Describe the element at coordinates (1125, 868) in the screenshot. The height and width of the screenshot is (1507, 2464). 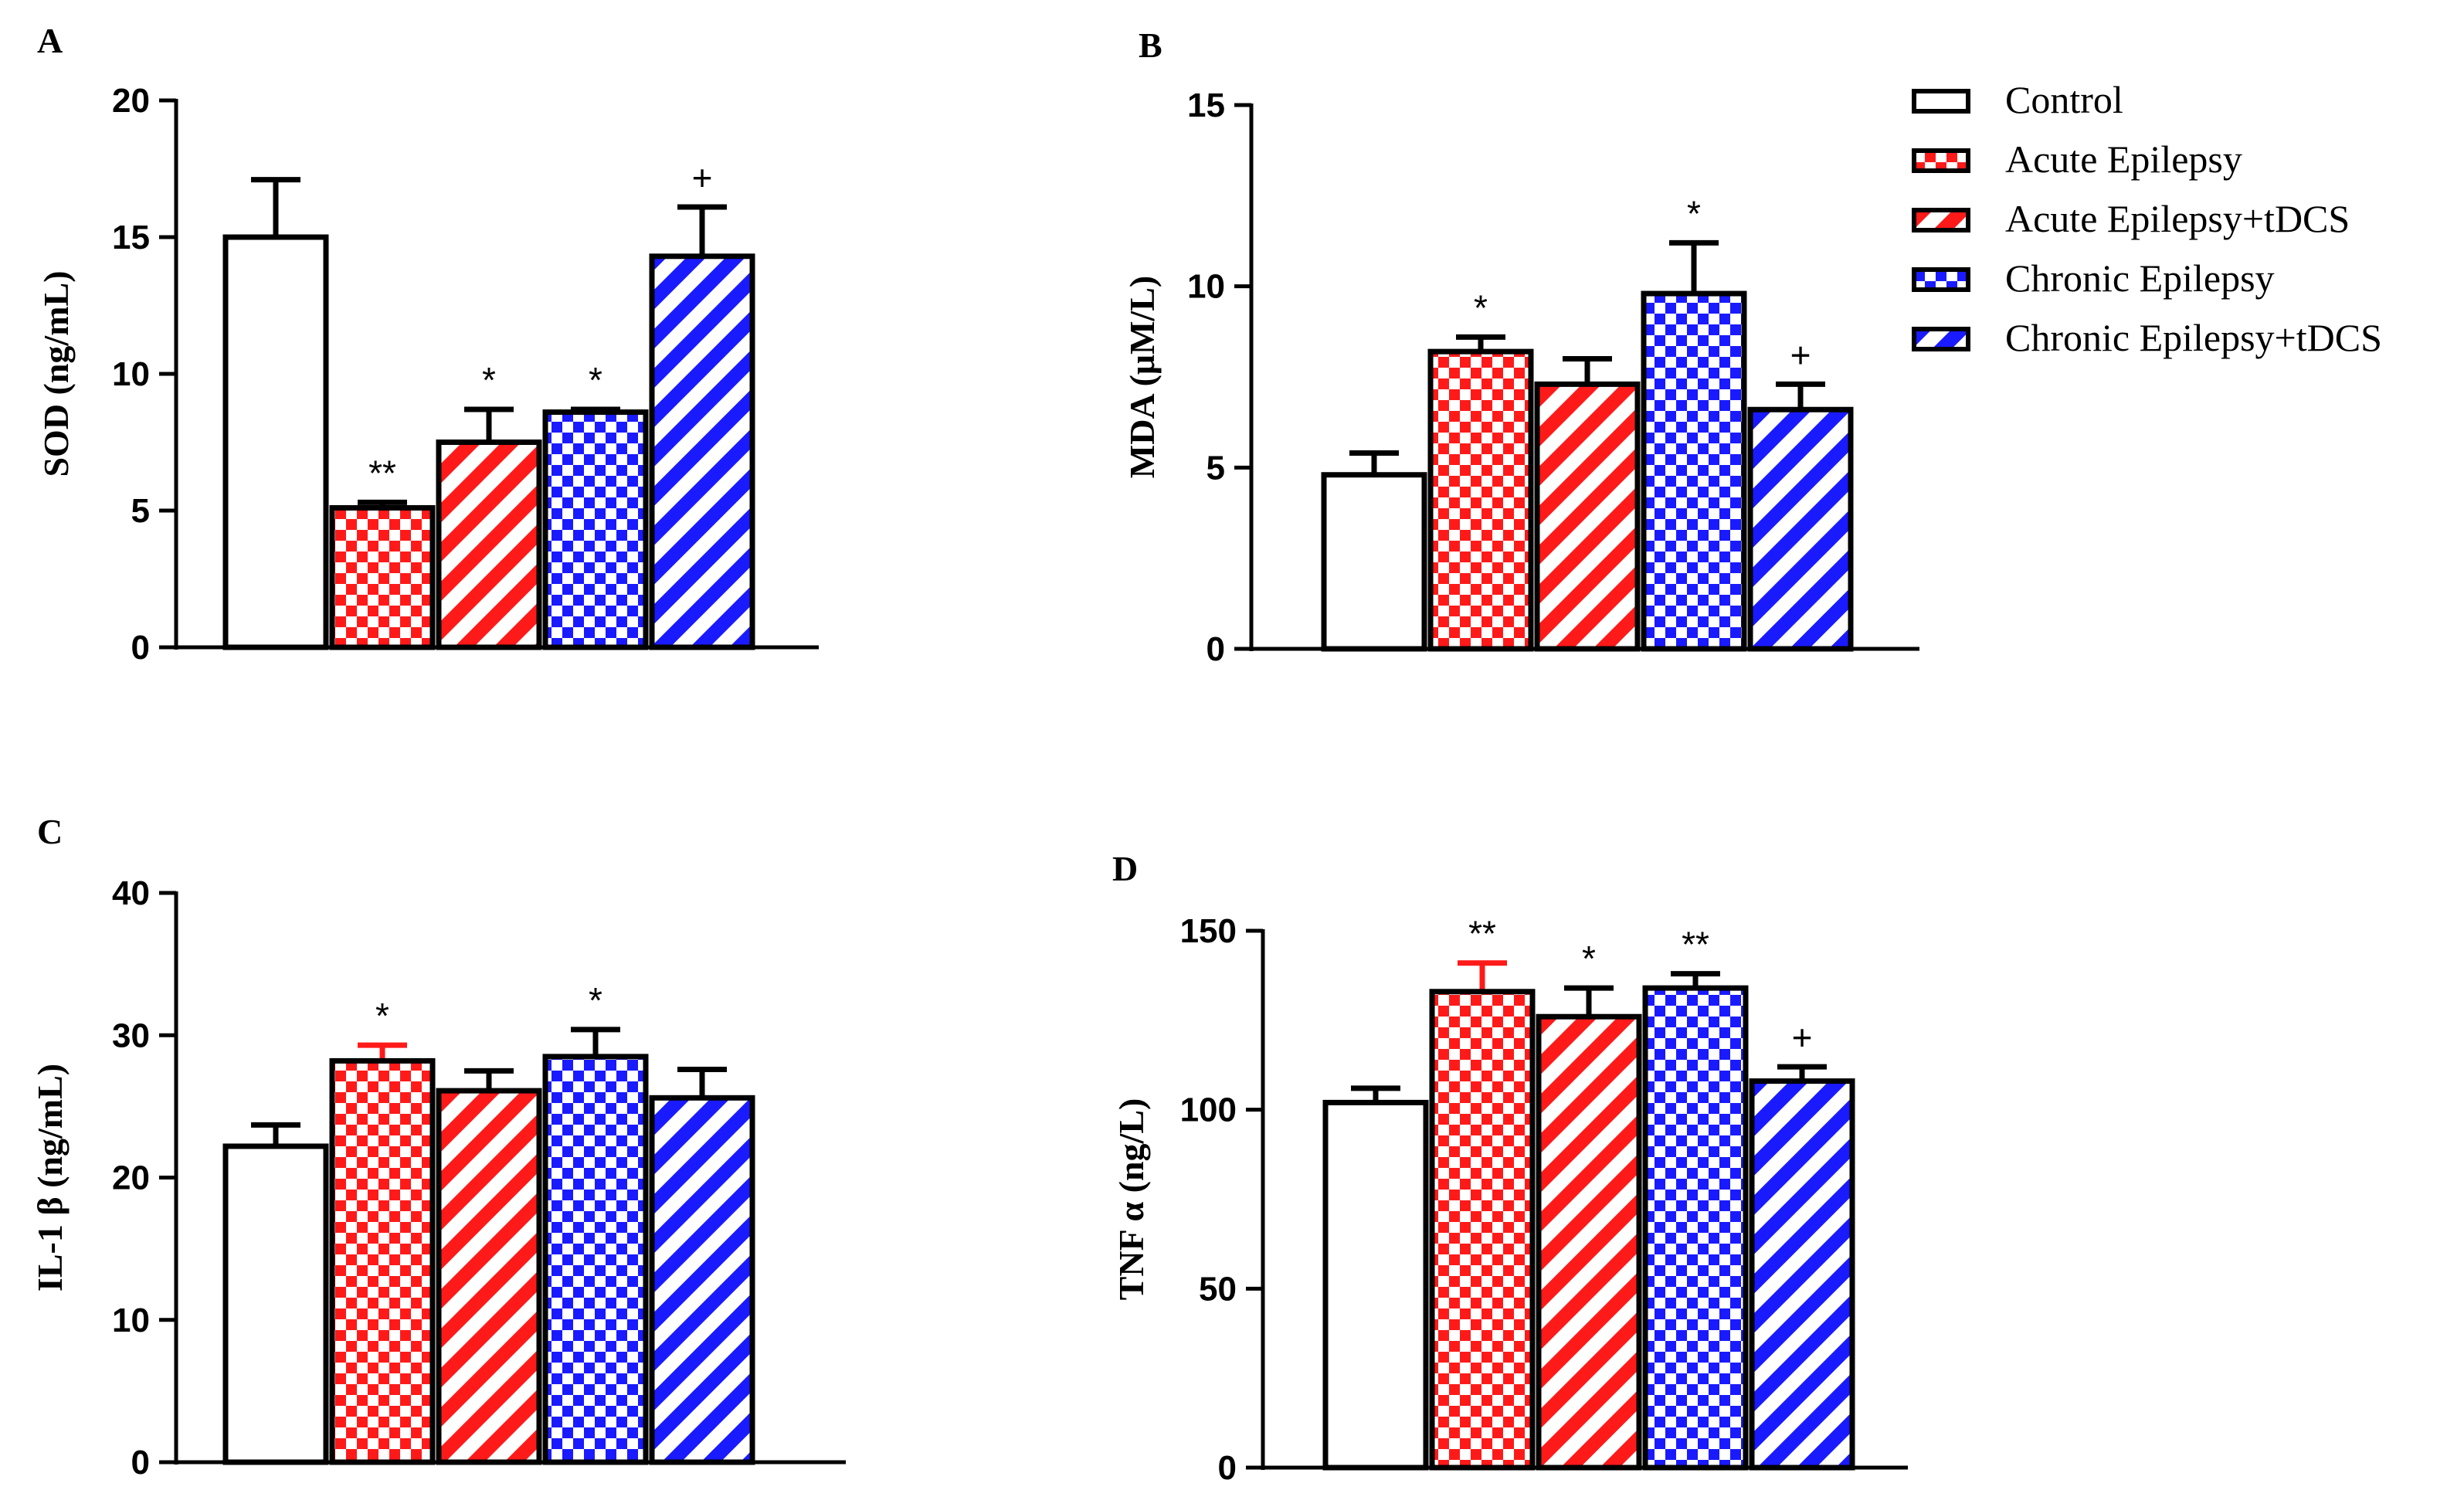
I see `panel-letter: D` at that location.